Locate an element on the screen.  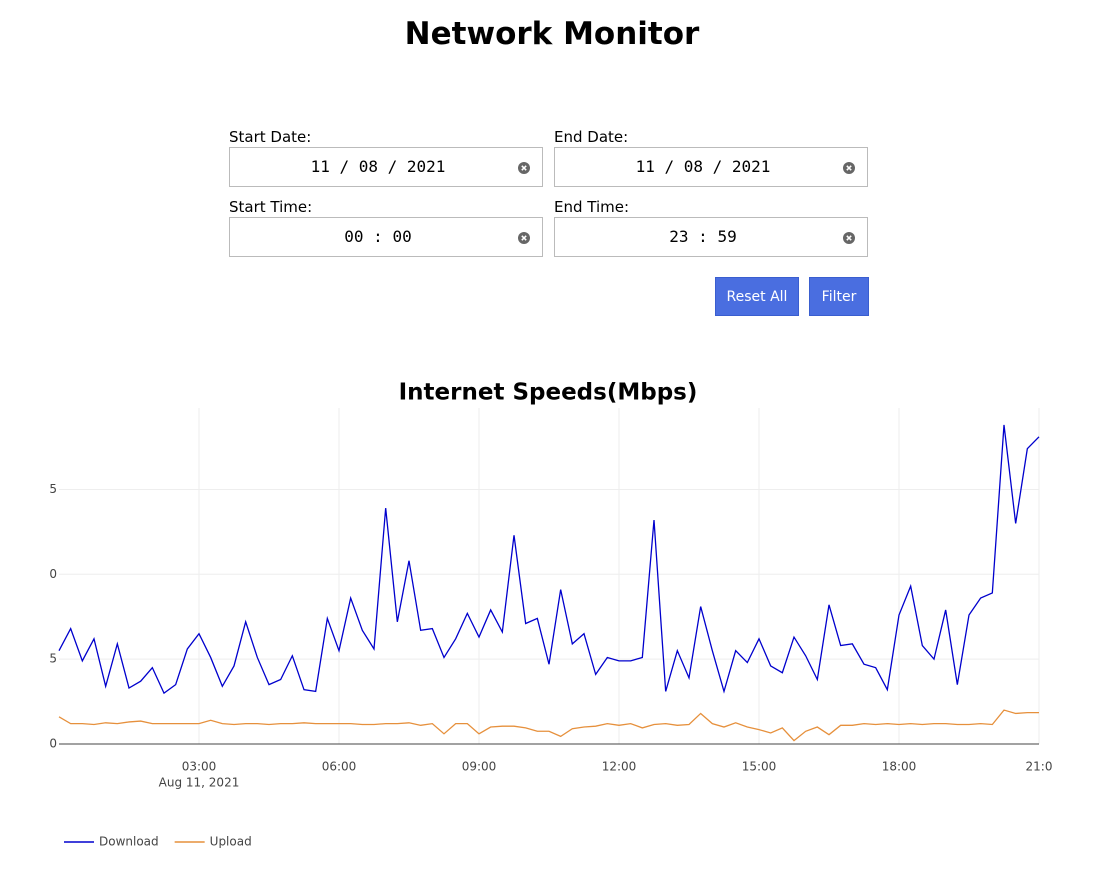
chart-title: Internet Speeds(Mbps) is located at coordinates (548, 393).